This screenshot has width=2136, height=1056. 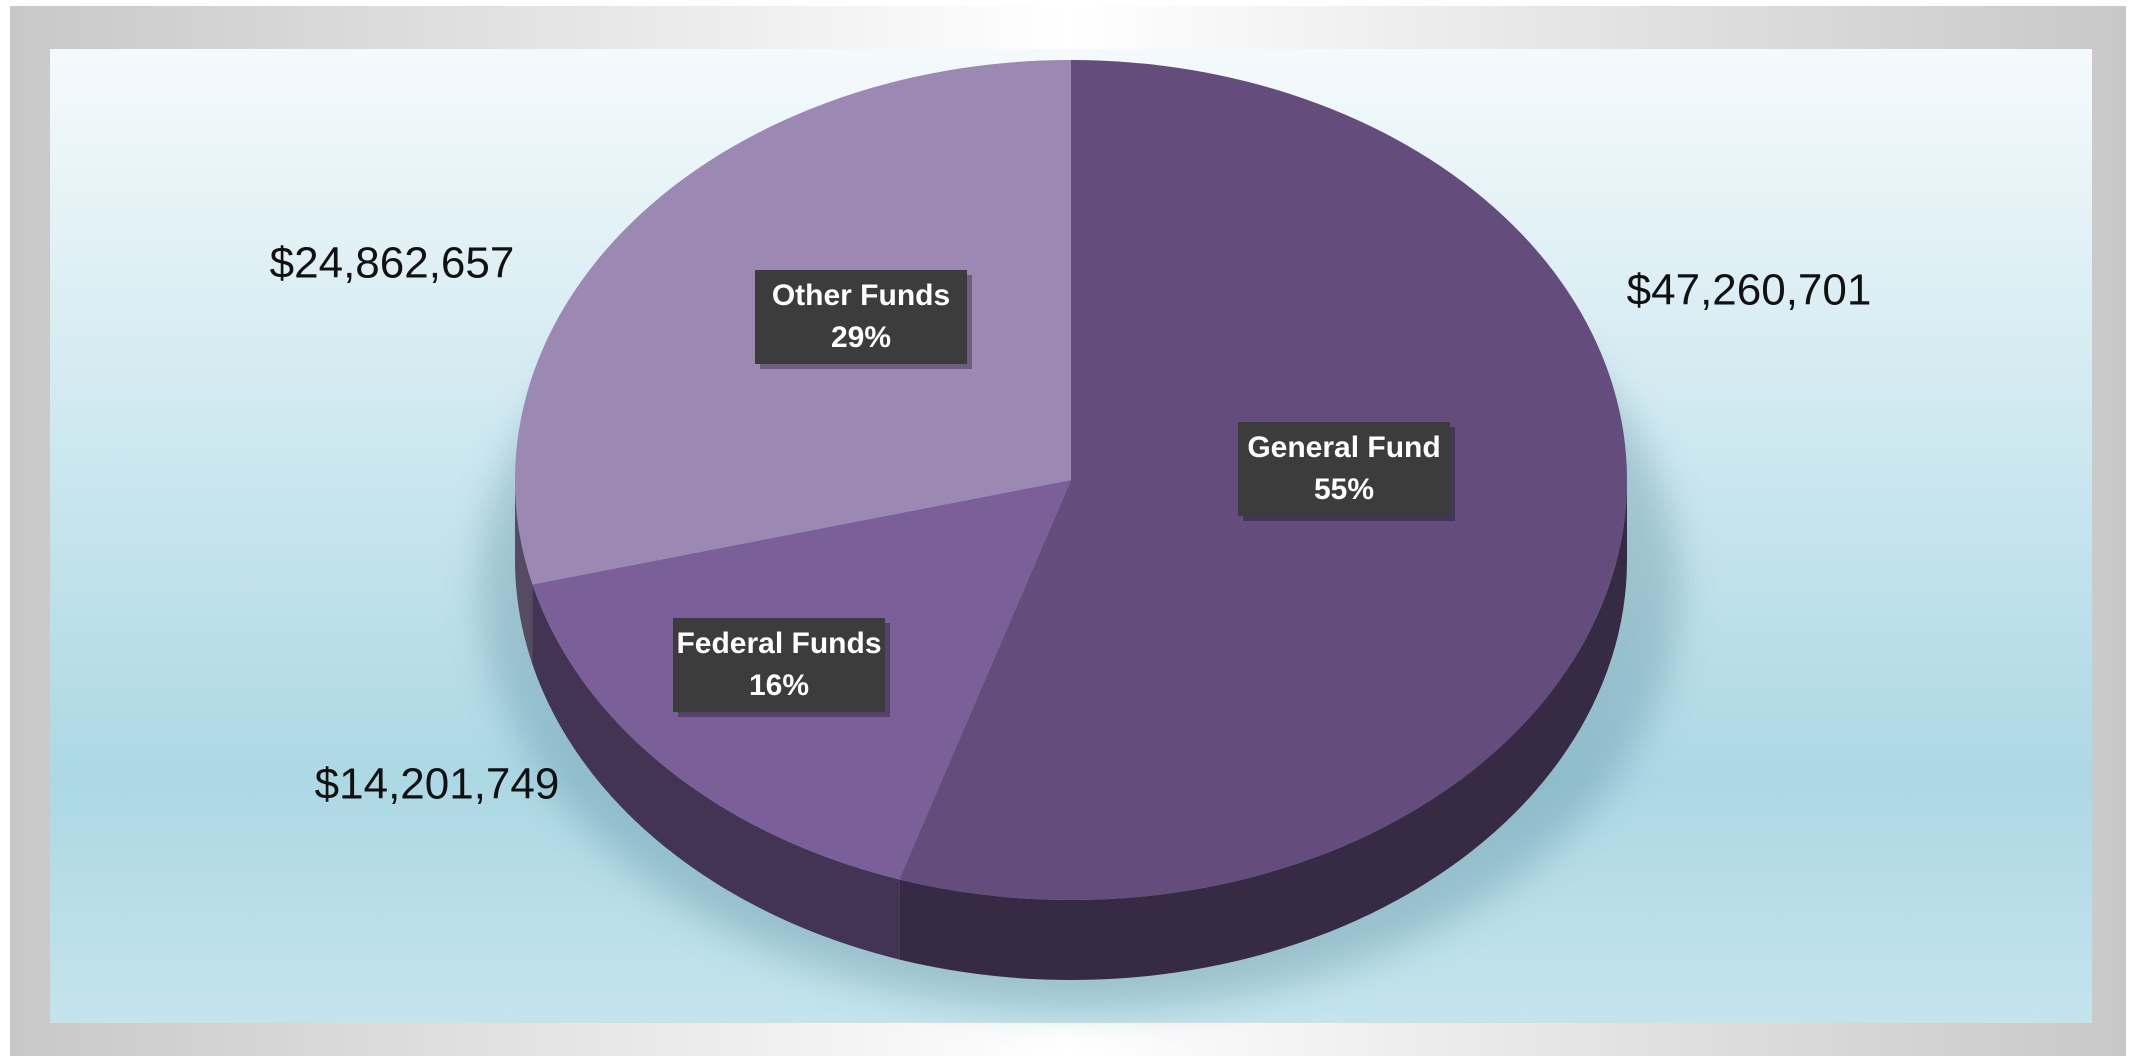 I want to click on percent-label: 55%, so click(x=1344, y=489).